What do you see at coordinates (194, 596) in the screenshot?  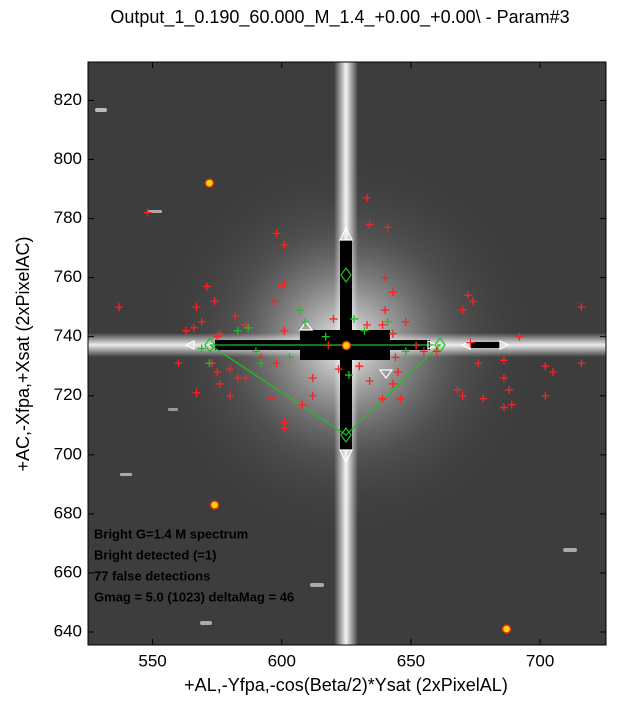 I see `annotation: Gmag = 5.0 (1023) deltaMag = 46` at bounding box center [194, 596].